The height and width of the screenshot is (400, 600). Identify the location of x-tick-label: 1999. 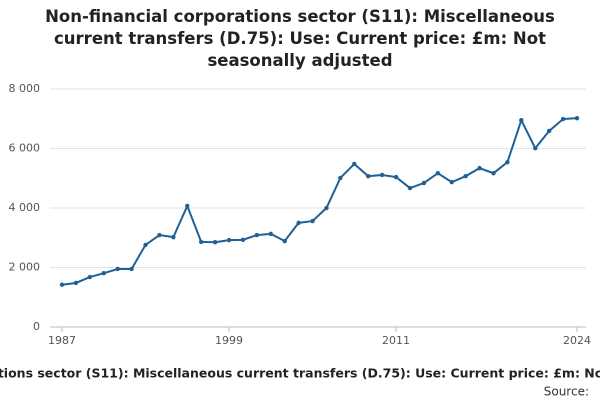
(229, 340).